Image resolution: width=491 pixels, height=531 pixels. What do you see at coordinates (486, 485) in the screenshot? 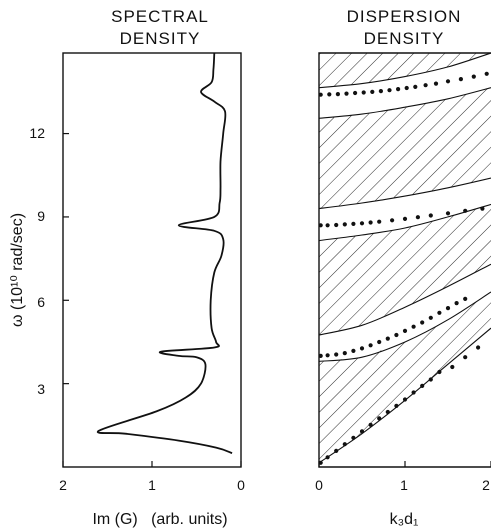
I see `dispersion-xtick-2: 2` at bounding box center [486, 485].